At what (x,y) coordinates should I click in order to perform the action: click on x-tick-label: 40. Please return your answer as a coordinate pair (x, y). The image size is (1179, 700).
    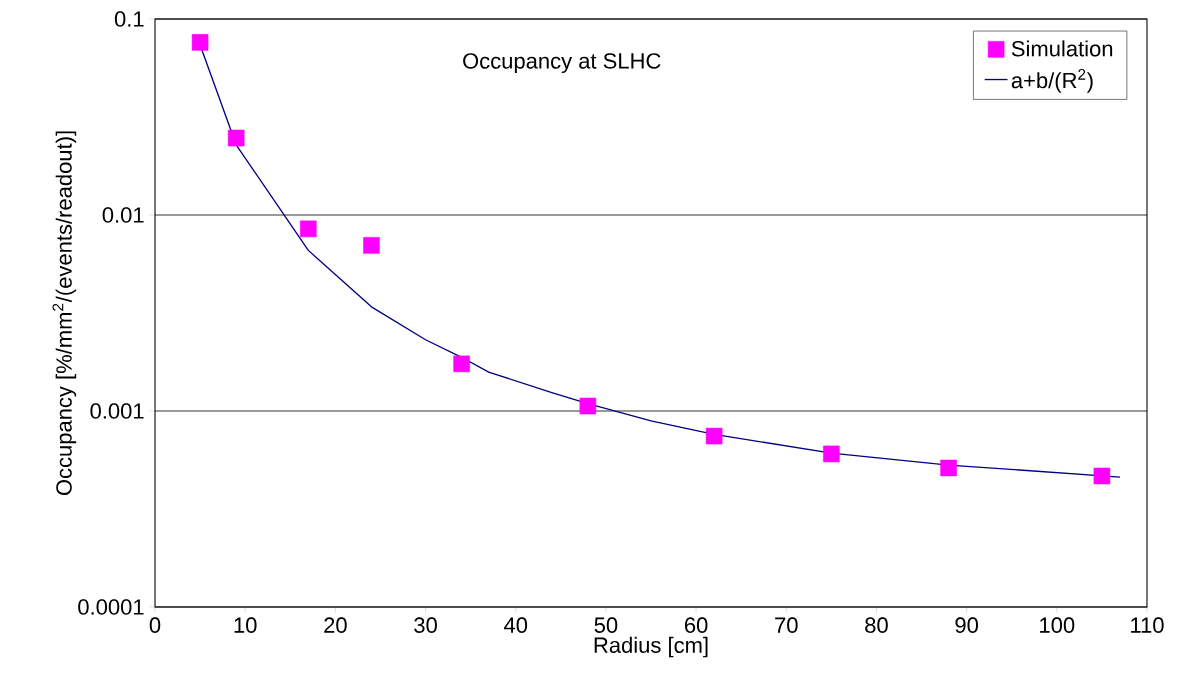
    Looking at the image, I should click on (516, 625).